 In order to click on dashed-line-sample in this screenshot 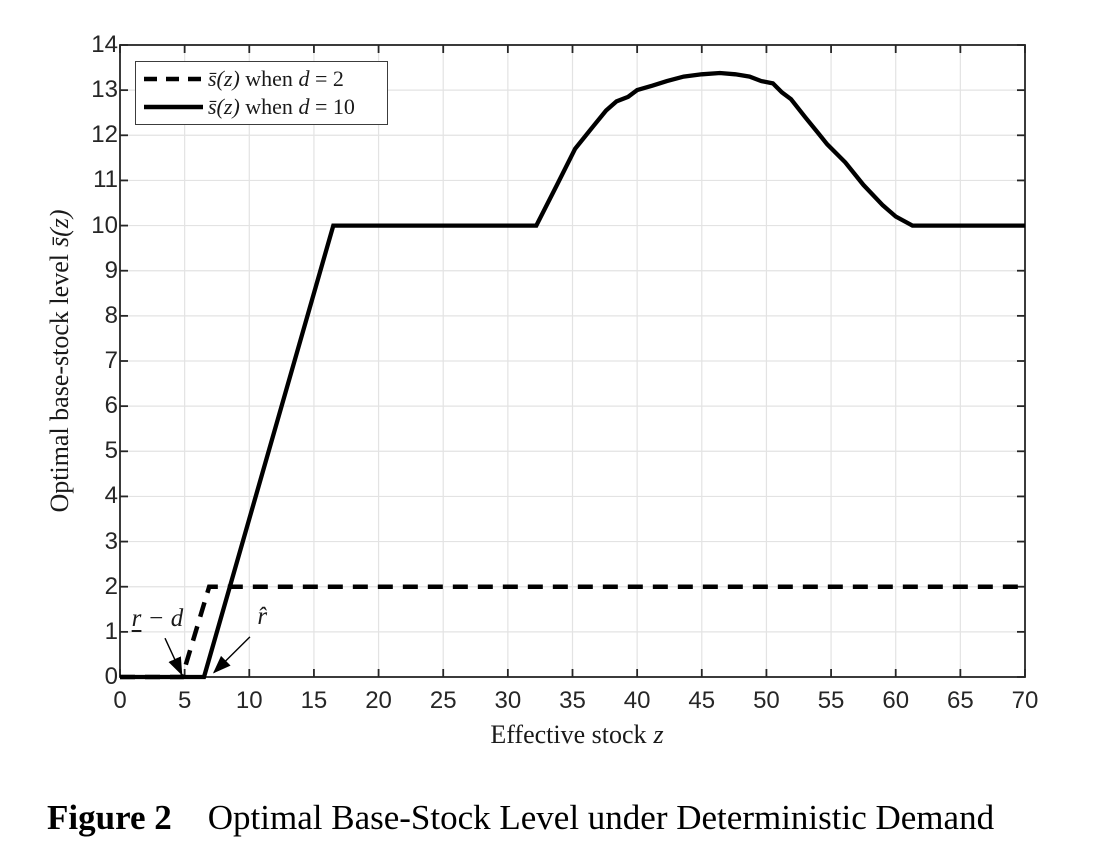, I will do `click(173, 79)`.